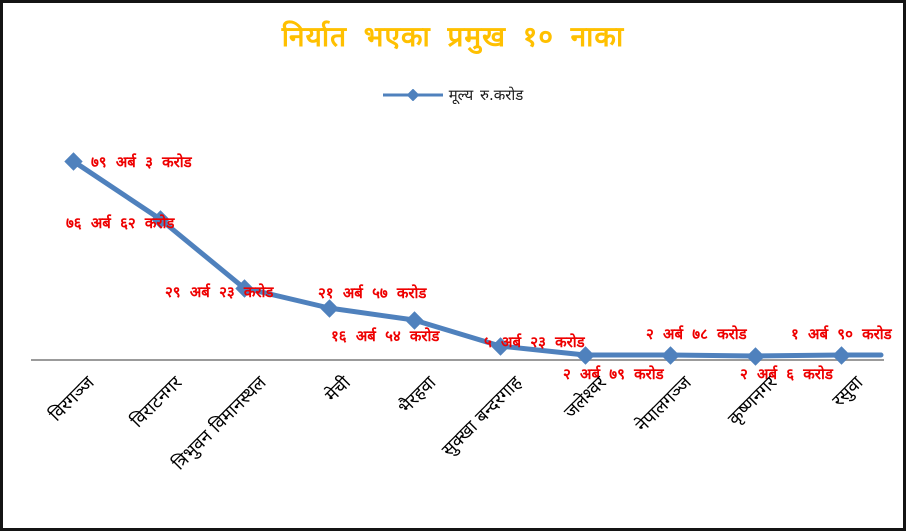  Describe the element at coordinates (453, 36) in the screenshot. I see `chart-title: निर्यात भएका प्रमुख १० नाका` at that location.